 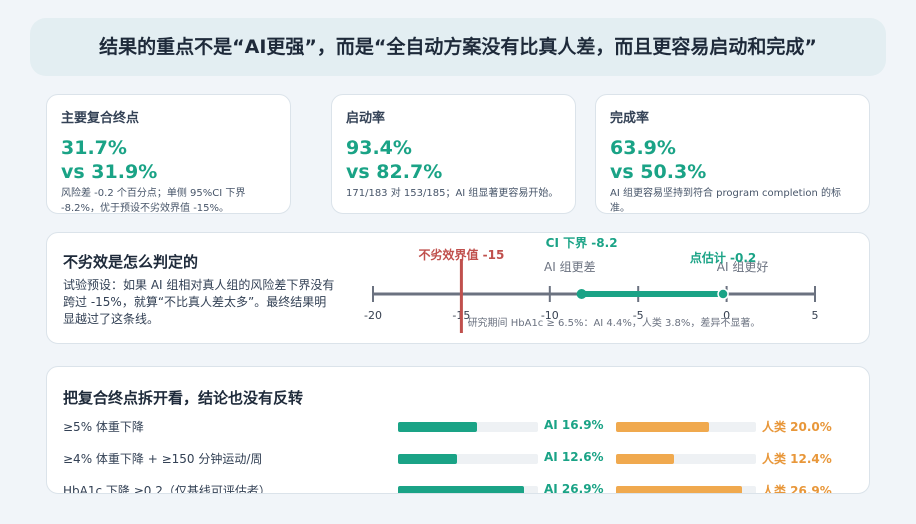 I want to click on stat-value-human: vs 50.3%, so click(x=658, y=172).